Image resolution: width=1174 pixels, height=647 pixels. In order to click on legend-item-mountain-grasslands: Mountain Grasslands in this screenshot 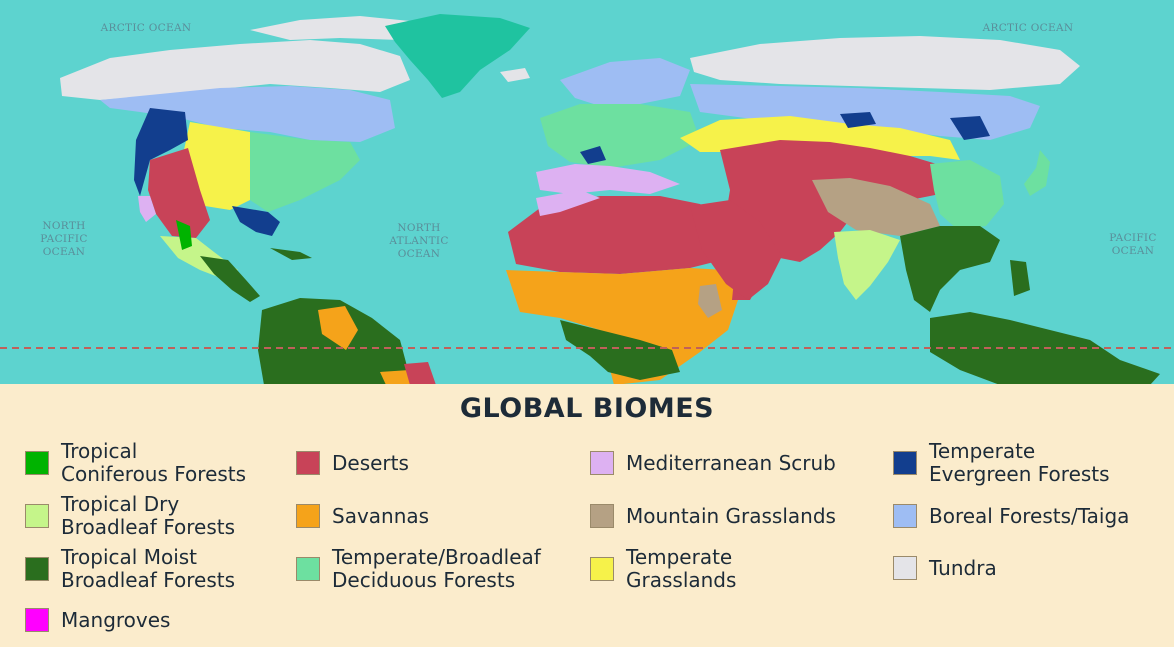, I will do `click(713, 516)`.